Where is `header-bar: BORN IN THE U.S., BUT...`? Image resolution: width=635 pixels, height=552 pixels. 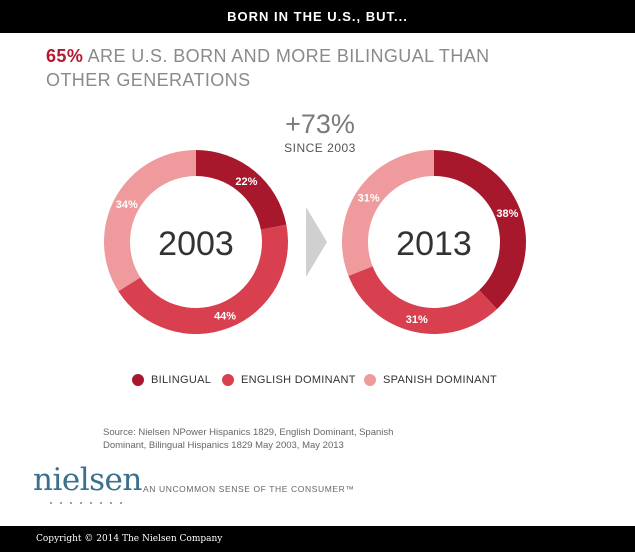 header-bar: BORN IN THE U.S., BUT... is located at coordinates (317, 16).